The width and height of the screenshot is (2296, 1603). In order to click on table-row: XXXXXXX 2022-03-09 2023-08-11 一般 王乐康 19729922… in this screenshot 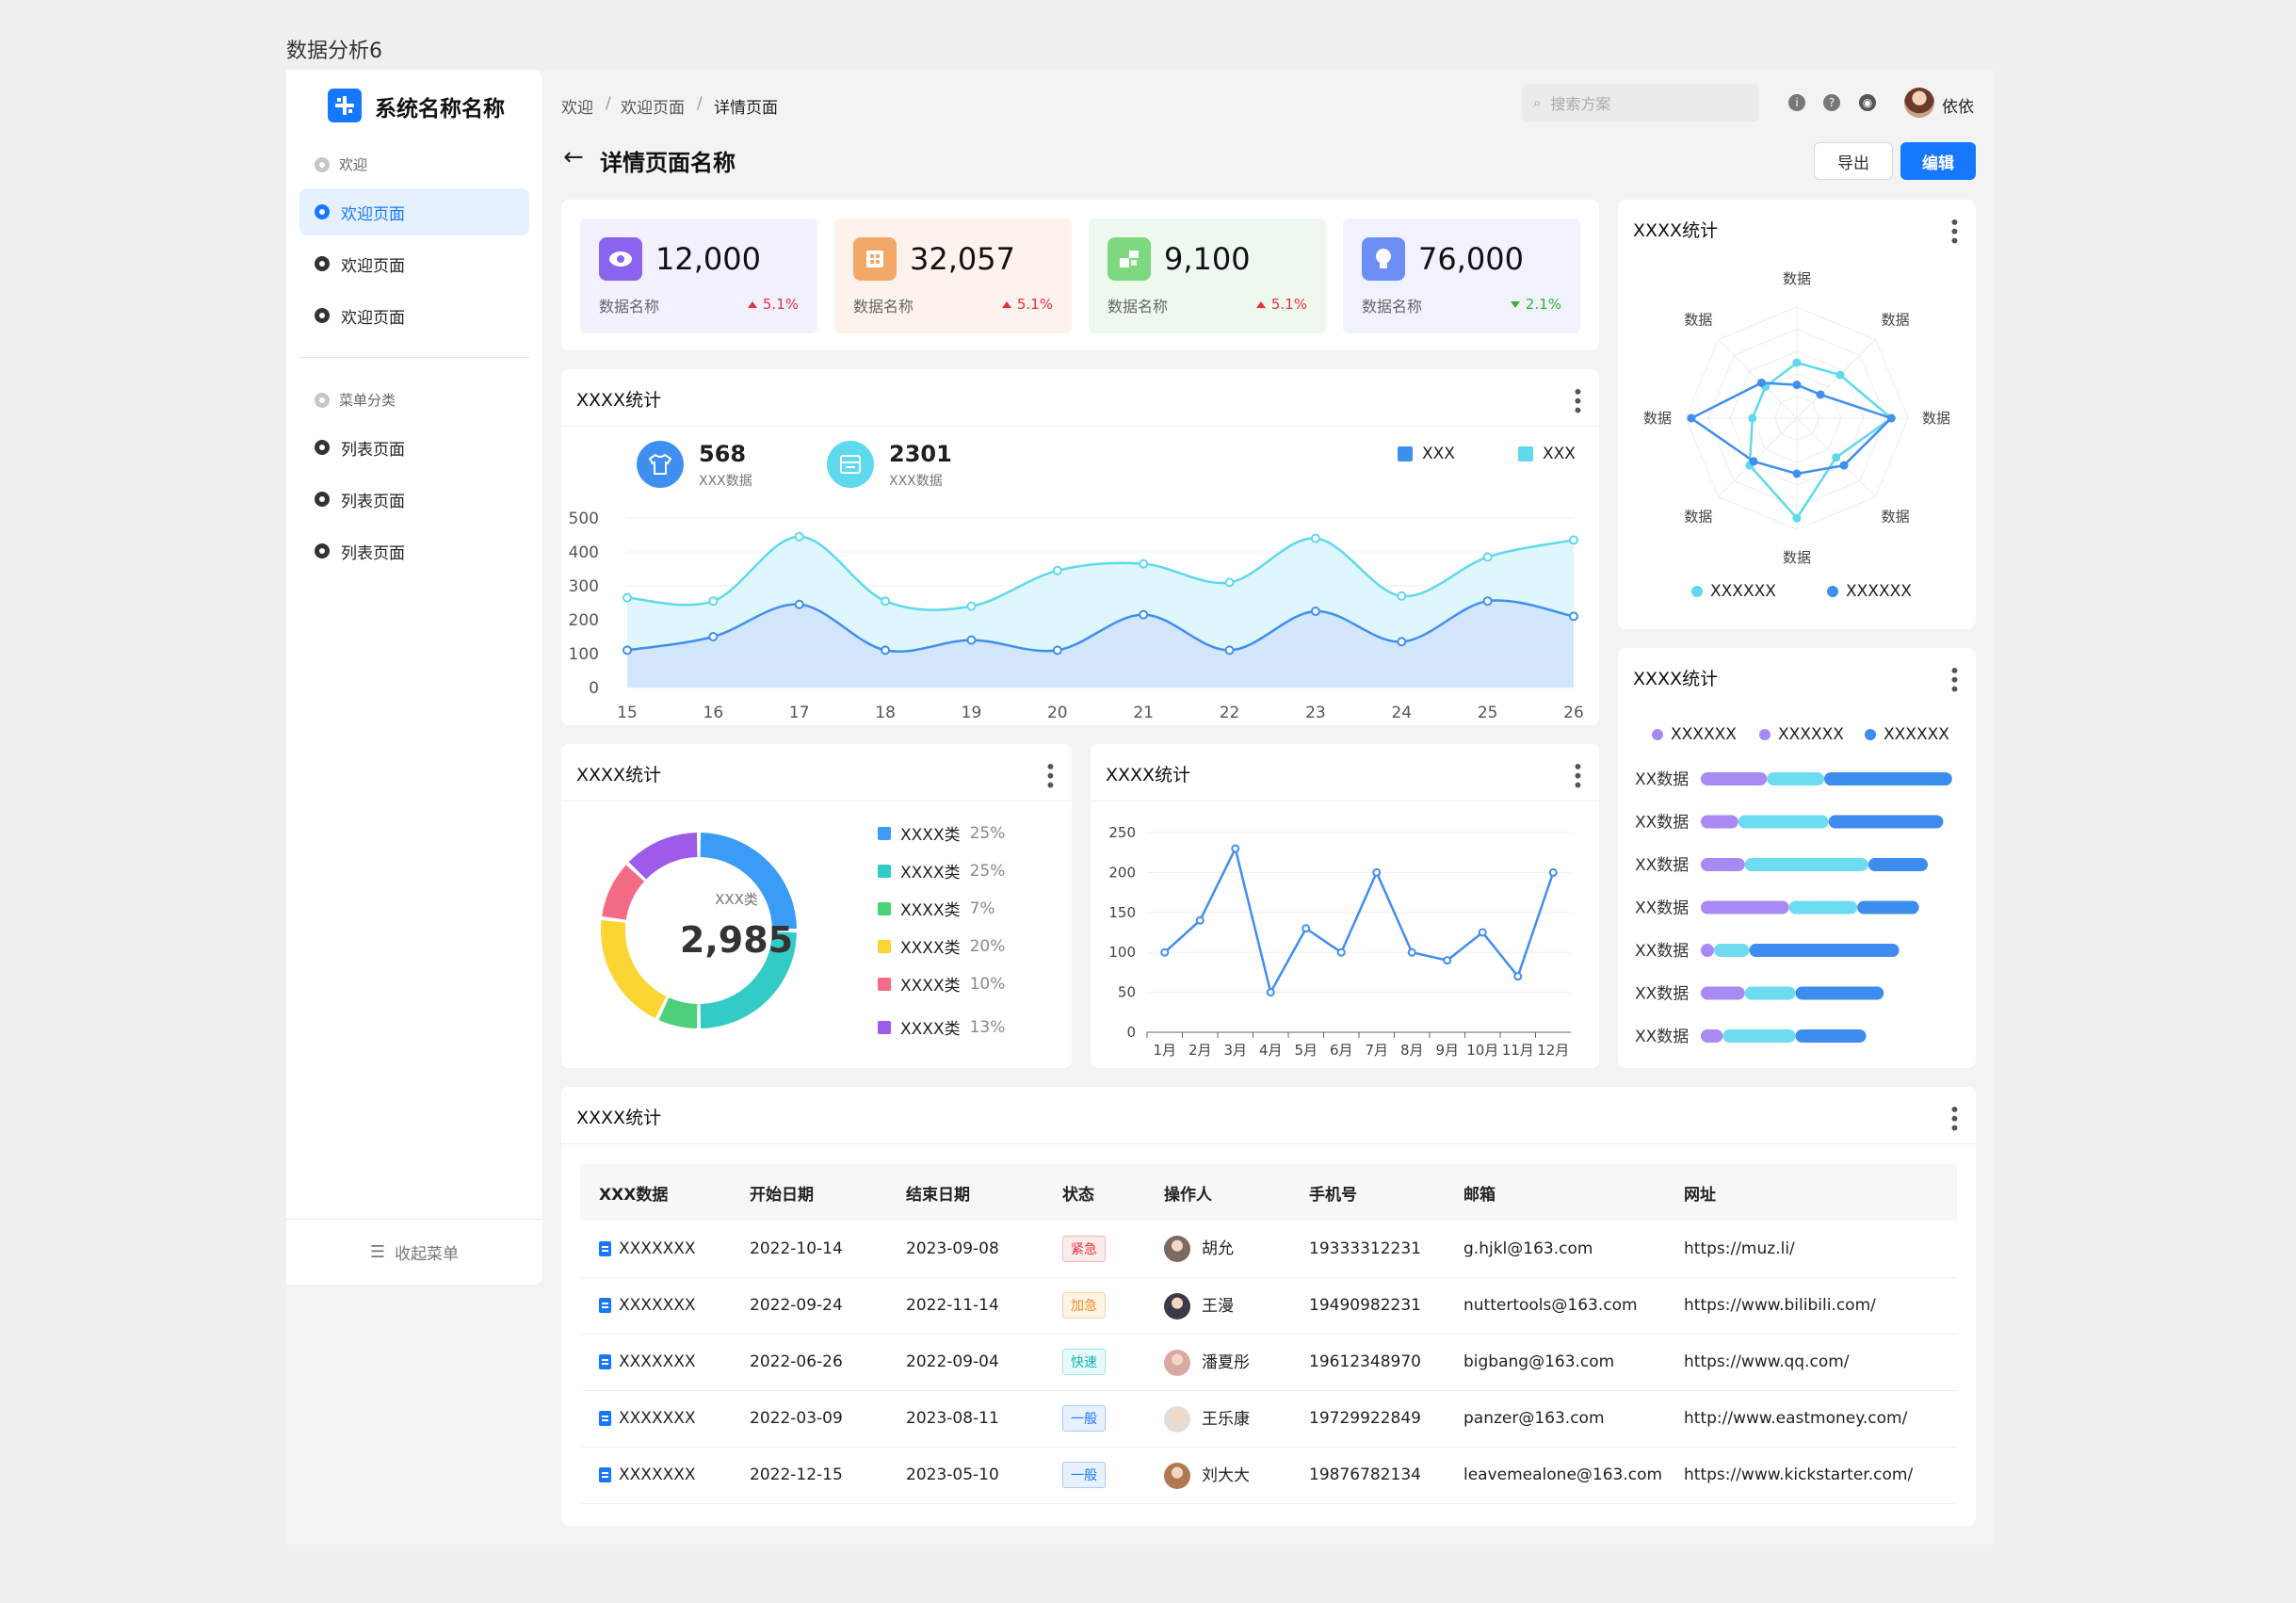, I will do `click(1268, 1419)`.